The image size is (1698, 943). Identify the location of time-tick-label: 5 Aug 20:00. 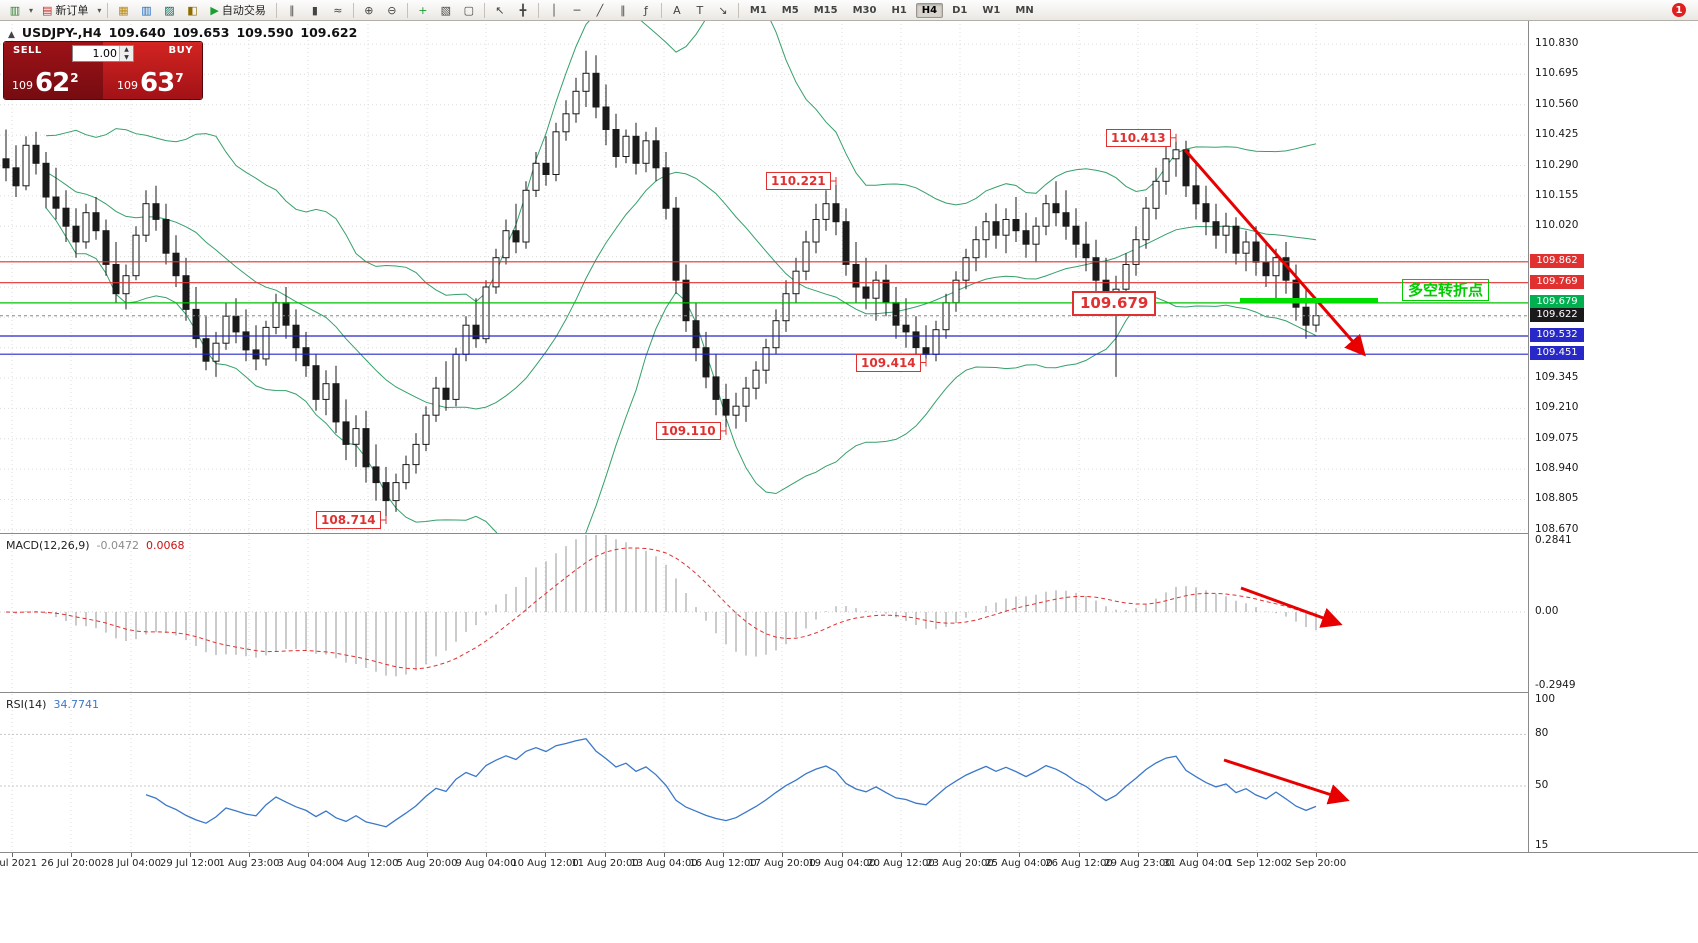
(427, 863).